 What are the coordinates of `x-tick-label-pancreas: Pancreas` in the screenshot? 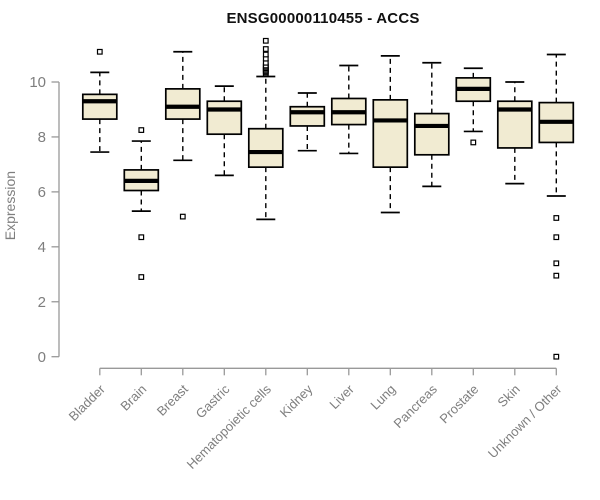 It's located at (415, 406).